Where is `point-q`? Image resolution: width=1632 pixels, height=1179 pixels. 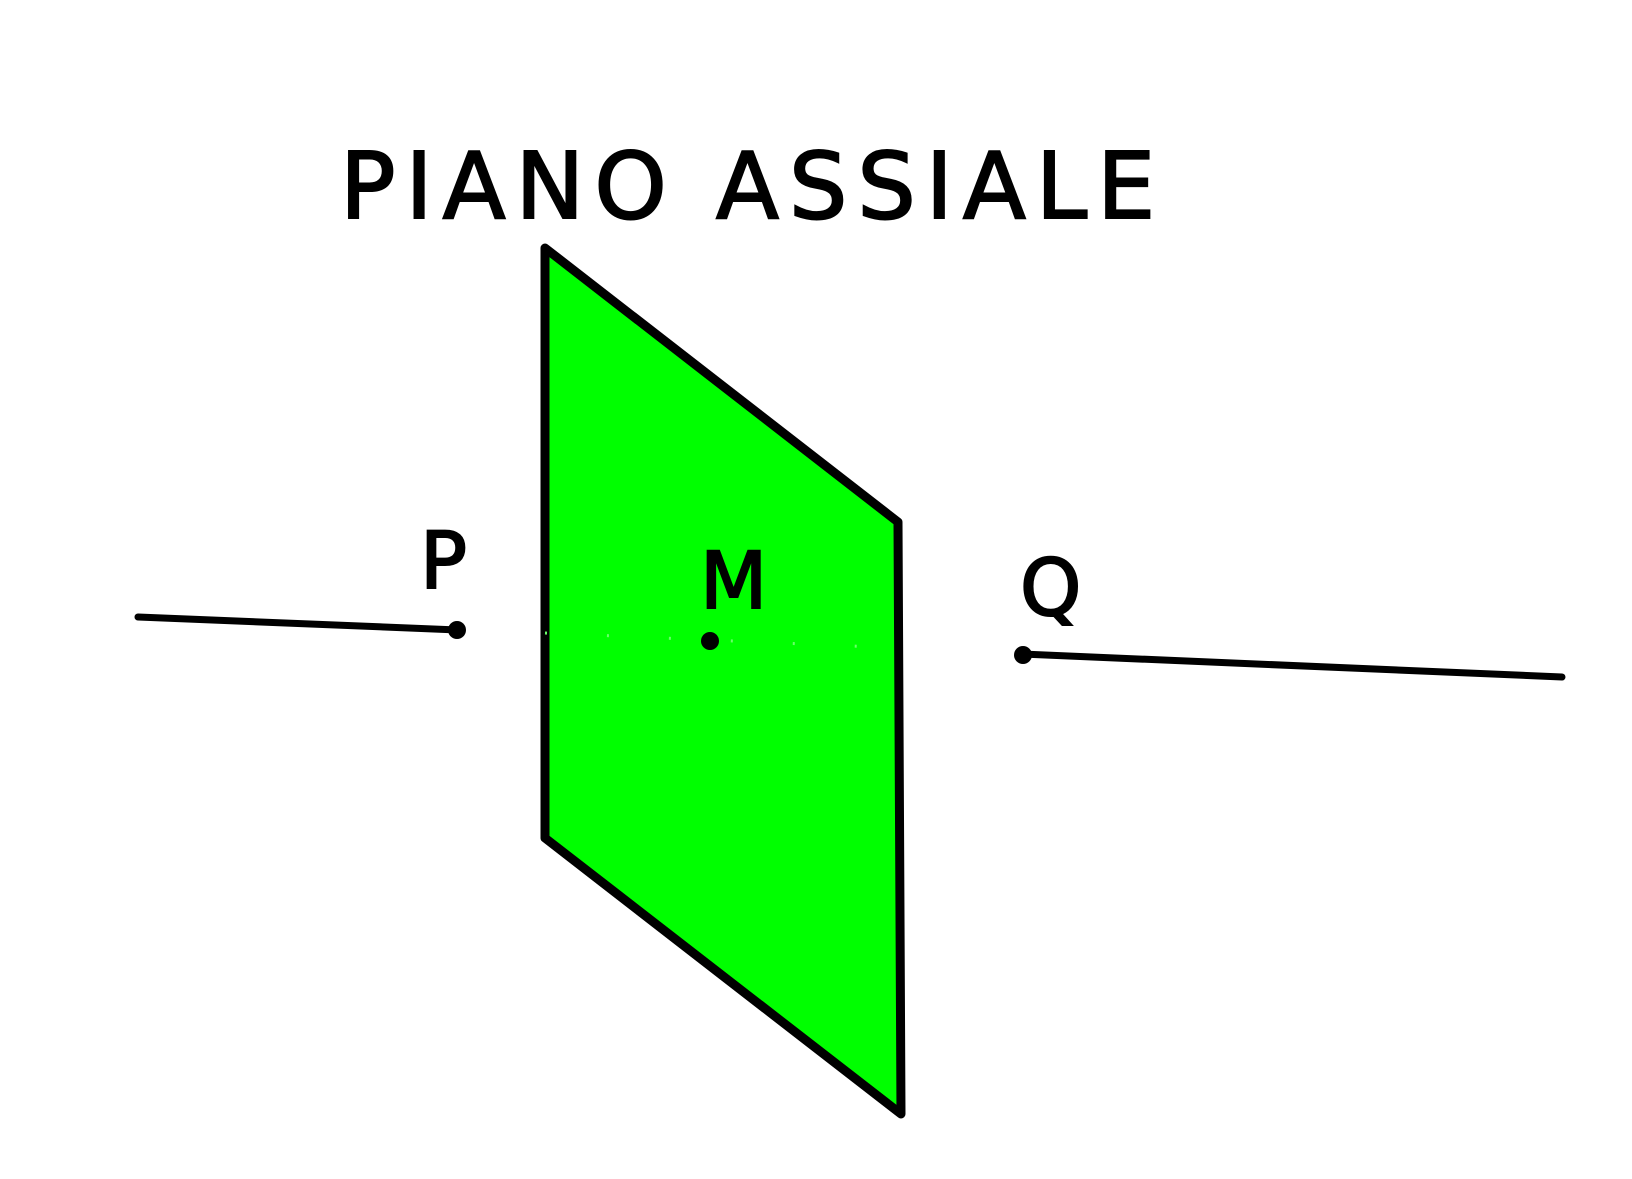
point-q is located at coordinates (1023, 655).